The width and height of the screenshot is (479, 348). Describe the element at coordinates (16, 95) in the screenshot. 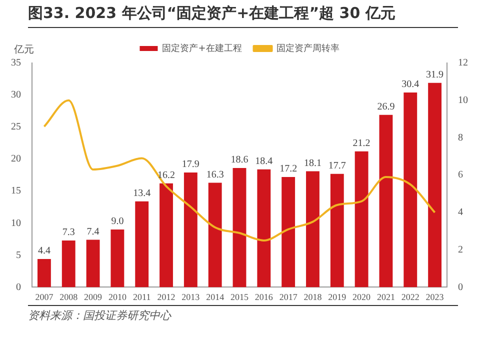

I see `y-tick-label: 30` at that location.